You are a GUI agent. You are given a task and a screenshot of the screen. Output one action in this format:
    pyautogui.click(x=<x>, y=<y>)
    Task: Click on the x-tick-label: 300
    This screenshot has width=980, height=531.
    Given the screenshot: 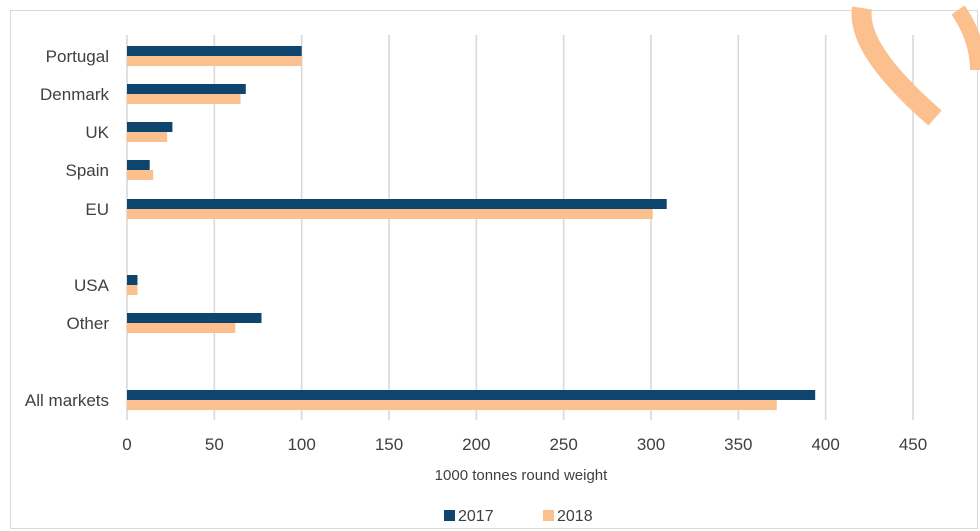 What is the action you would take?
    pyautogui.click(x=651, y=444)
    